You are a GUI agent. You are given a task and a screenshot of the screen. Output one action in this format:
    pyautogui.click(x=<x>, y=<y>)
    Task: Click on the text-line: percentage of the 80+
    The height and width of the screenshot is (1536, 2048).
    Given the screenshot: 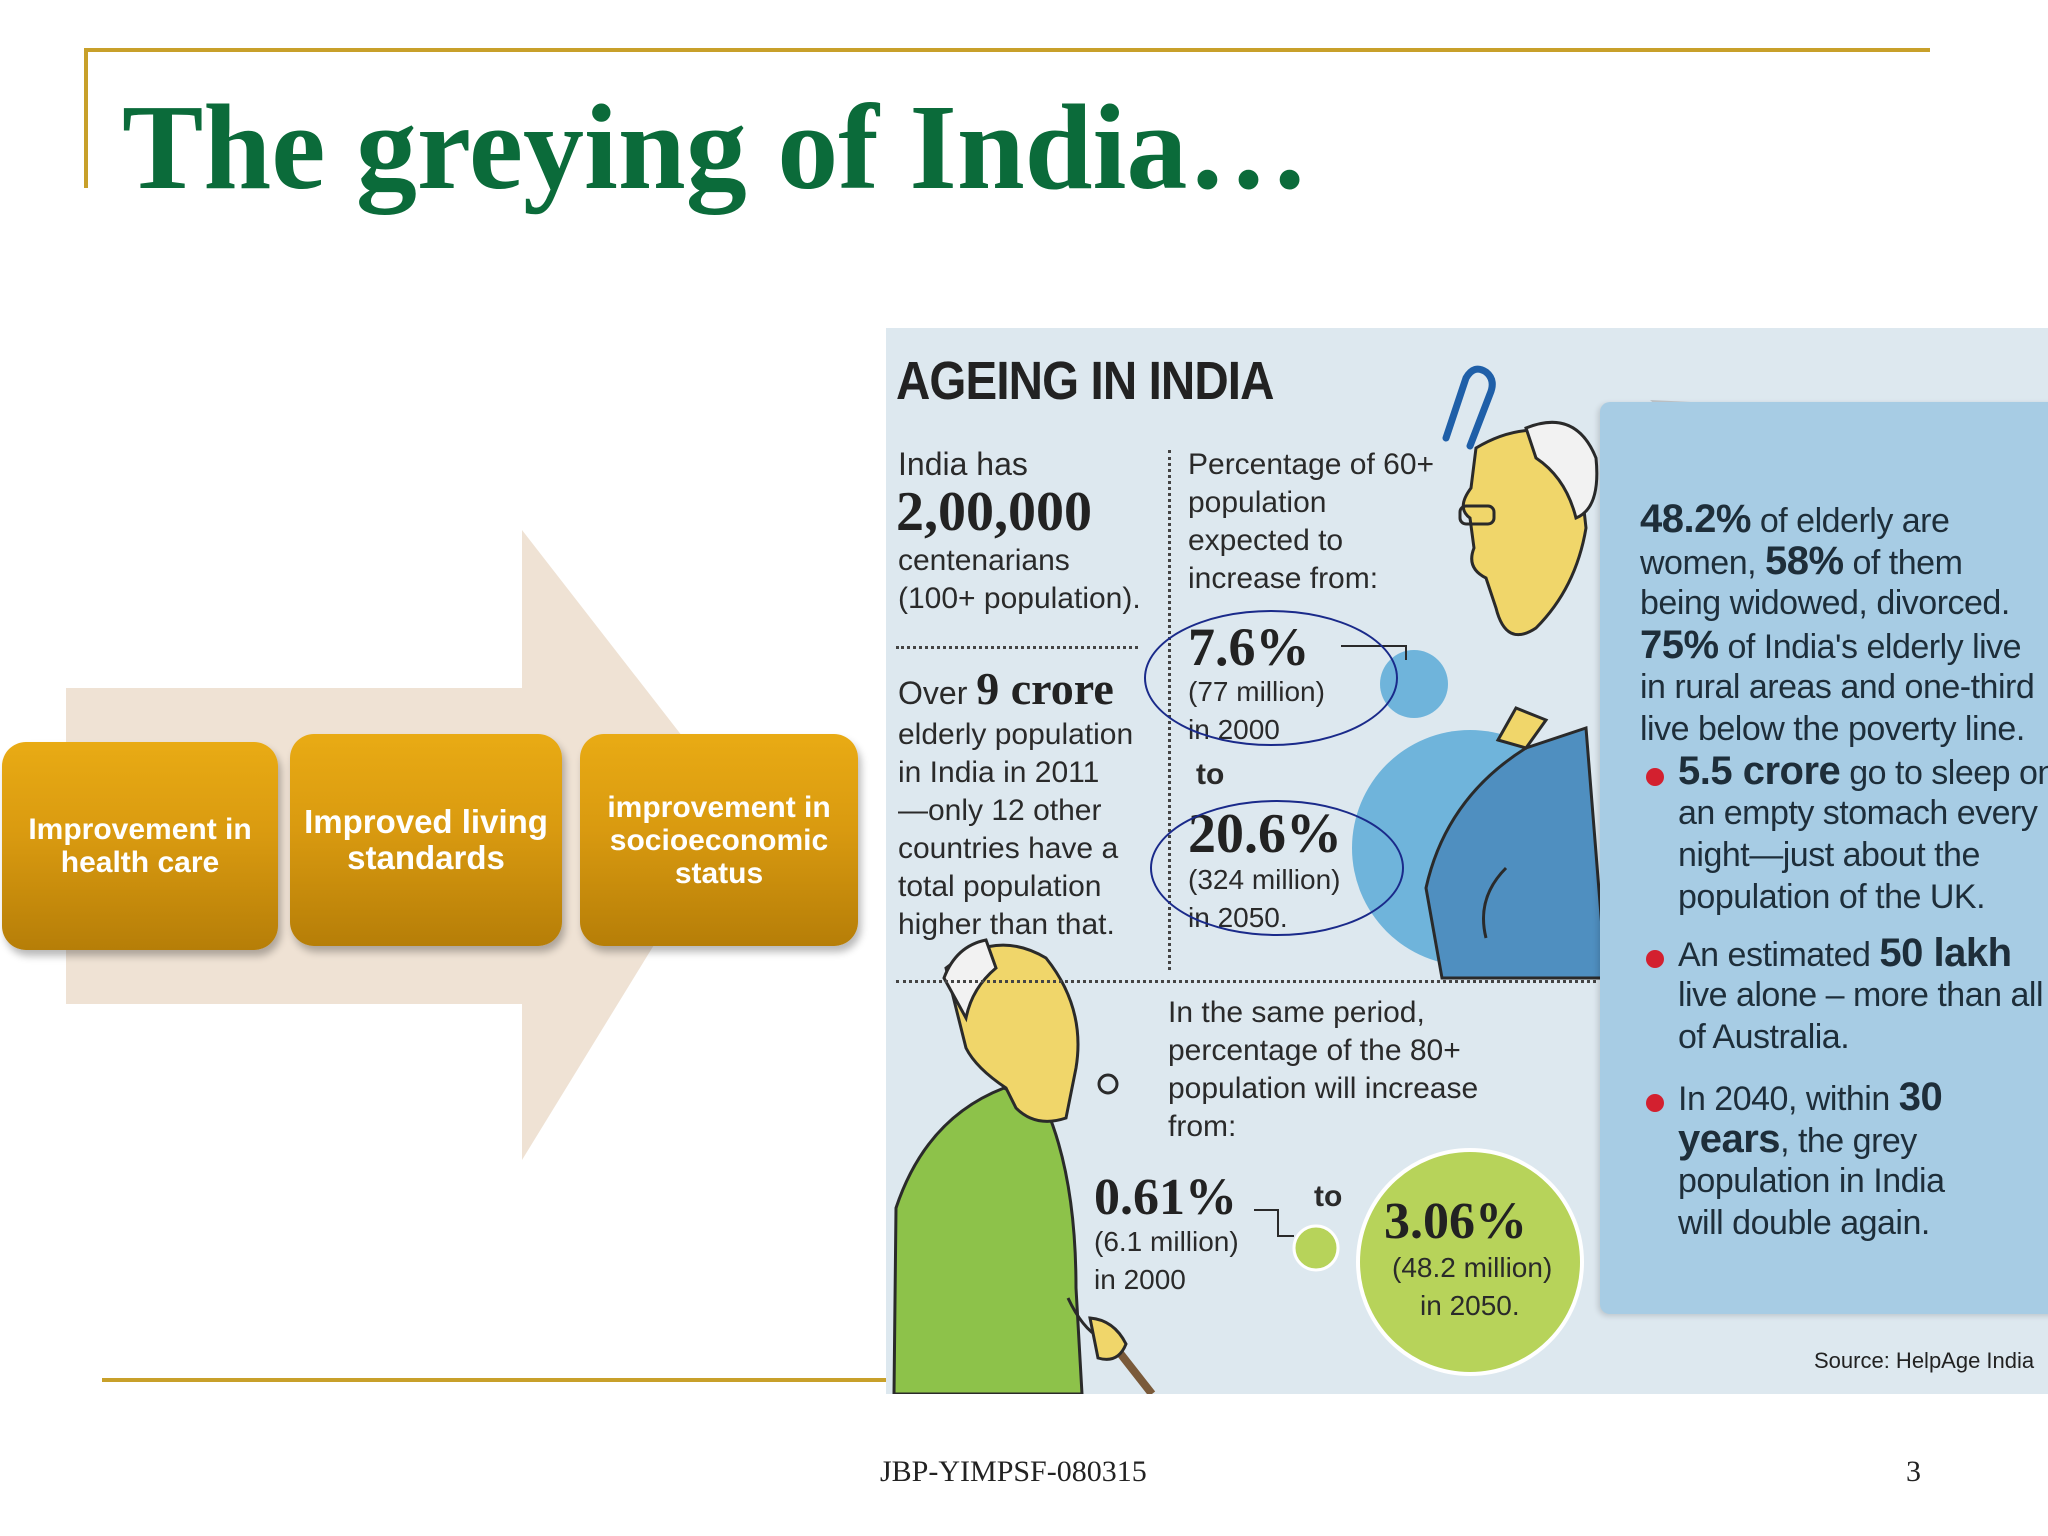 What is the action you would take?
    pyautogui.click(x=1314, y=1050)
    